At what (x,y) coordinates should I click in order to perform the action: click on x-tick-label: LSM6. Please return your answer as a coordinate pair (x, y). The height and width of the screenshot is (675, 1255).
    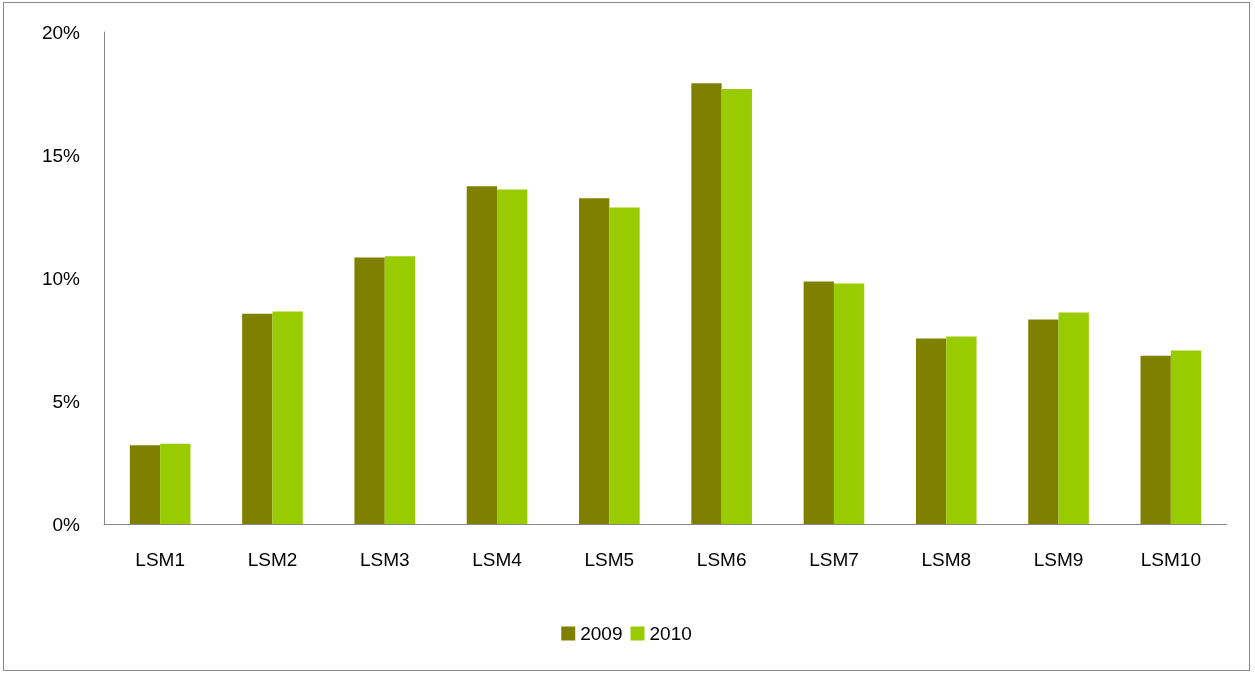
    Looking at the image, I should click on (721, 559).